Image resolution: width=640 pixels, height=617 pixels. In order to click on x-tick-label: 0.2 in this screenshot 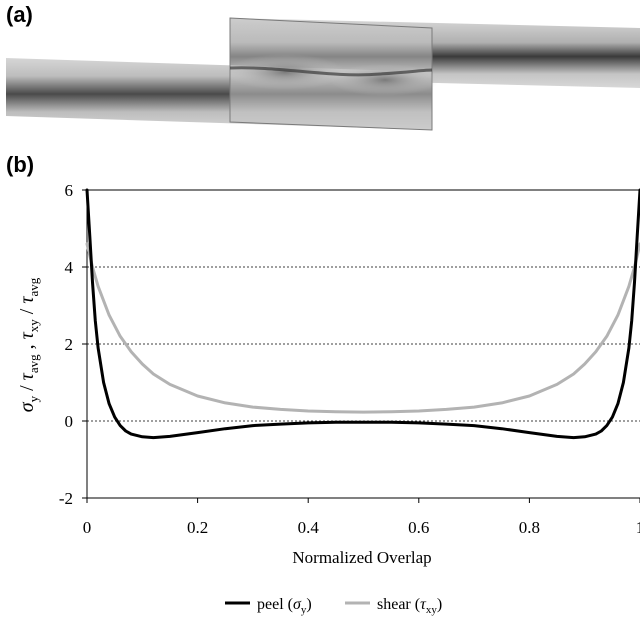, I will do `click(197, 527)`.